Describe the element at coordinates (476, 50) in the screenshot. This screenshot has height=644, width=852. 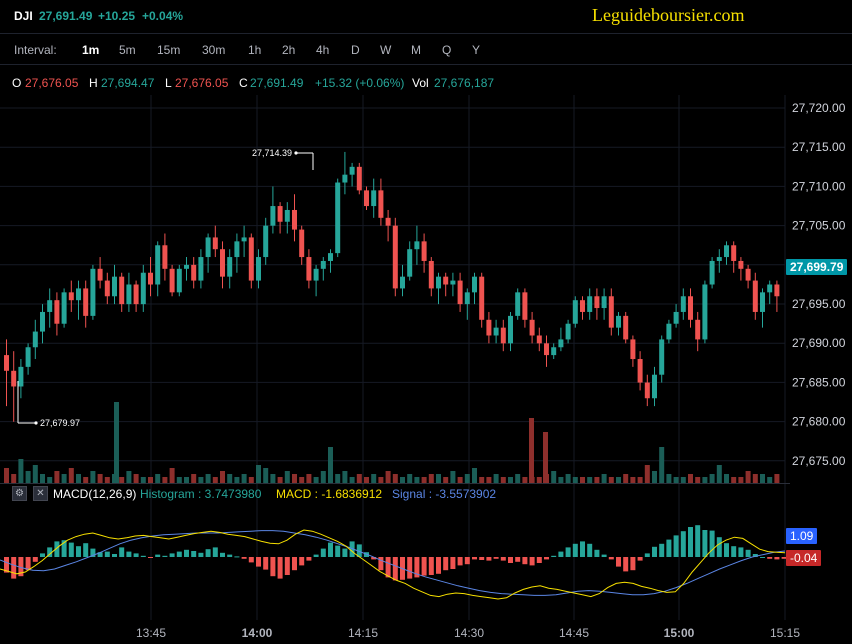
I see `interval-y: Y` at that location.